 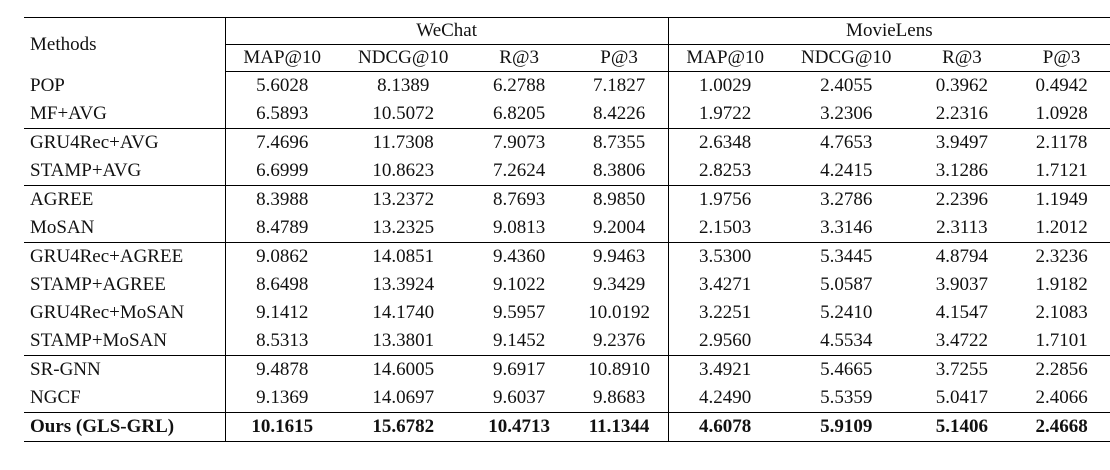 I want to click on metric-value-cell: 1.7121, so click(x=1061, y=170).